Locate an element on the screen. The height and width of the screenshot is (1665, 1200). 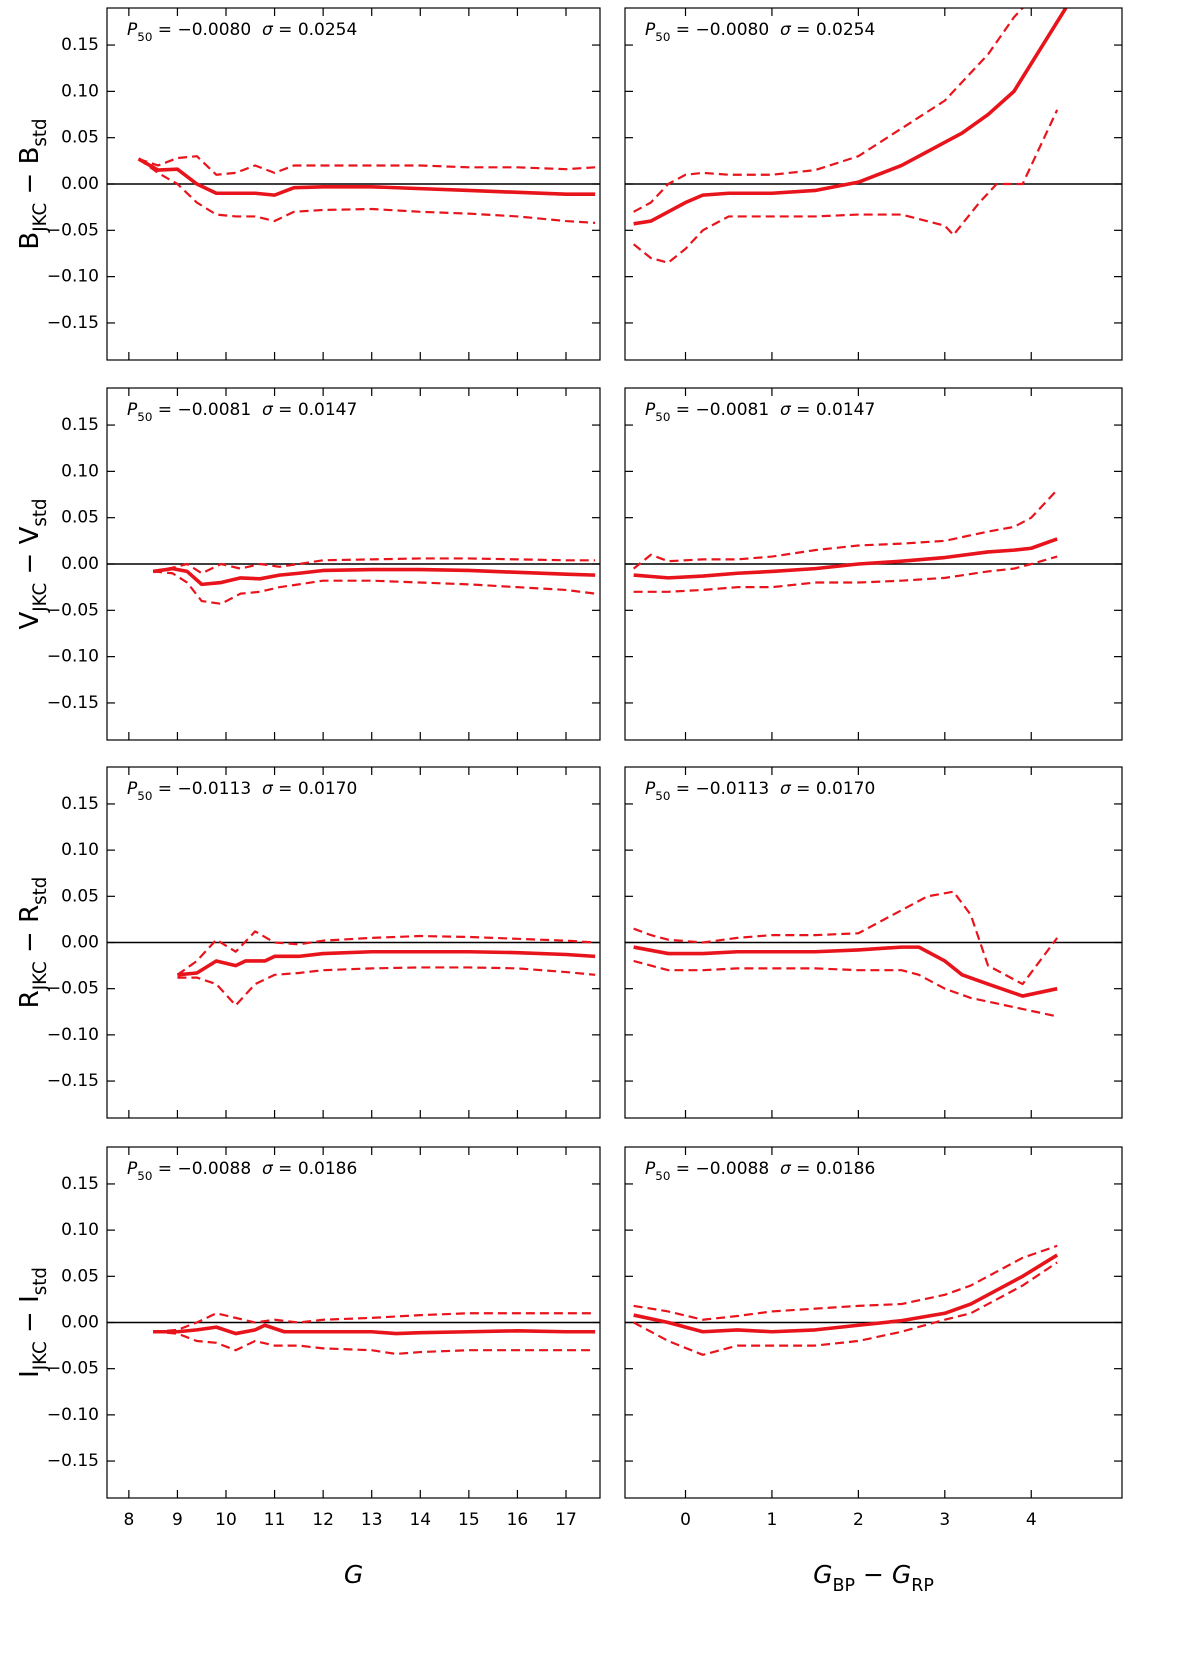
y-axis-label: IJKC − Istd is located at coordinates (33, 1322).